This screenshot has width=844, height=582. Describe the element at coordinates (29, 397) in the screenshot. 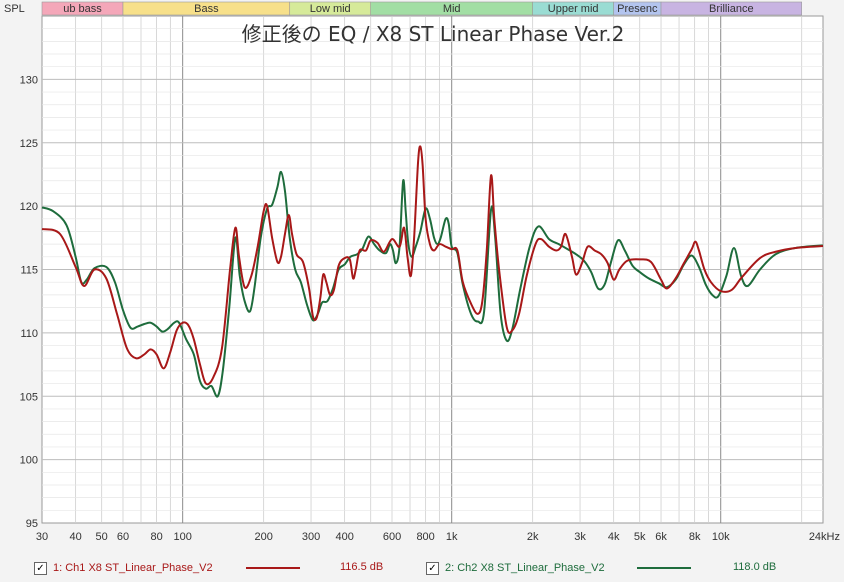

I see `y-tick-105: 105` at that location.